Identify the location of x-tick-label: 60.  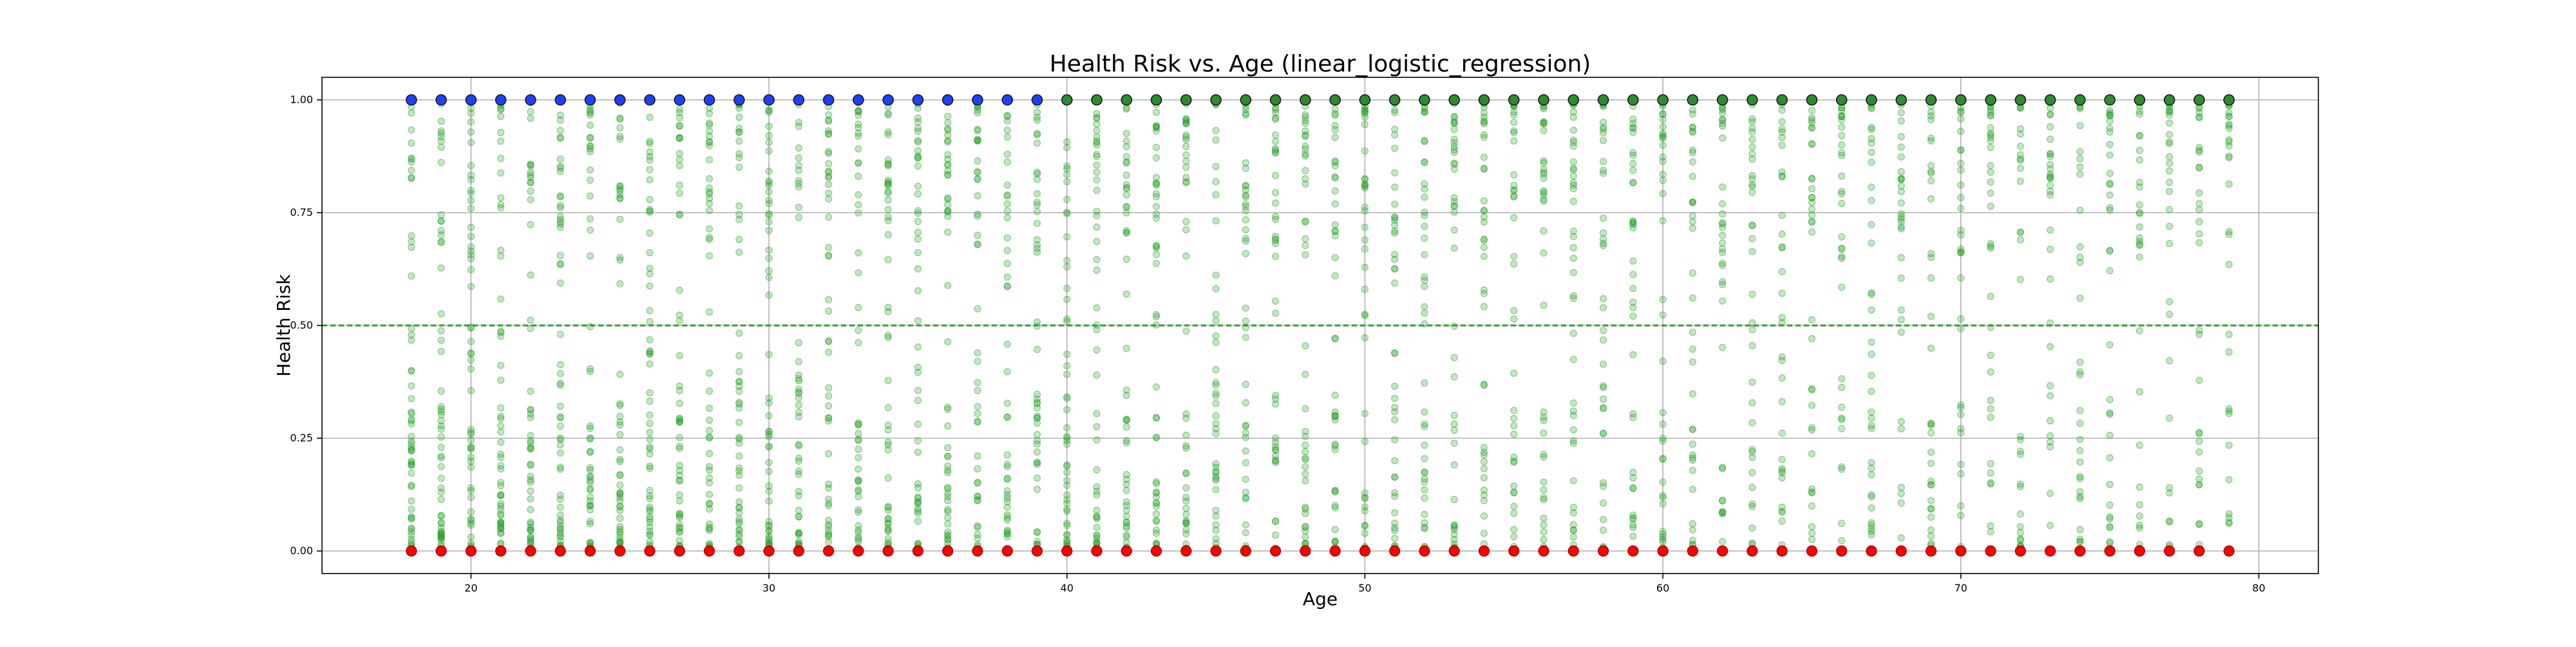
(1663, 588).